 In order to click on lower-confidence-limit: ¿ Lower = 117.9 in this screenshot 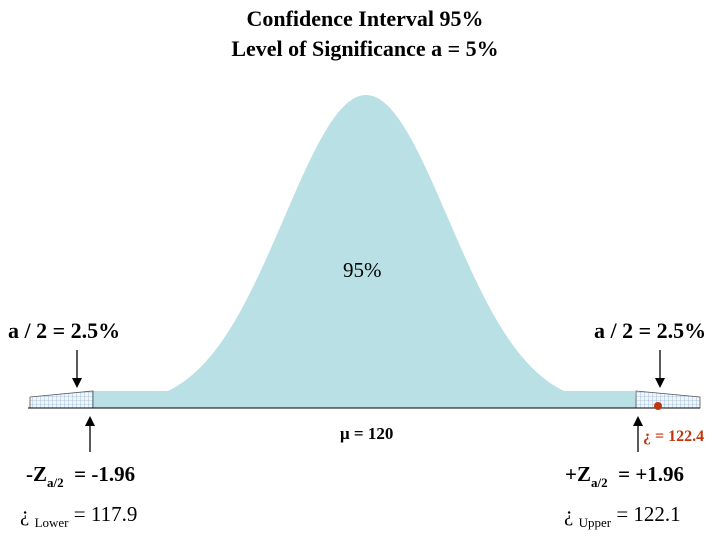, I will do `click(79, 516)`.